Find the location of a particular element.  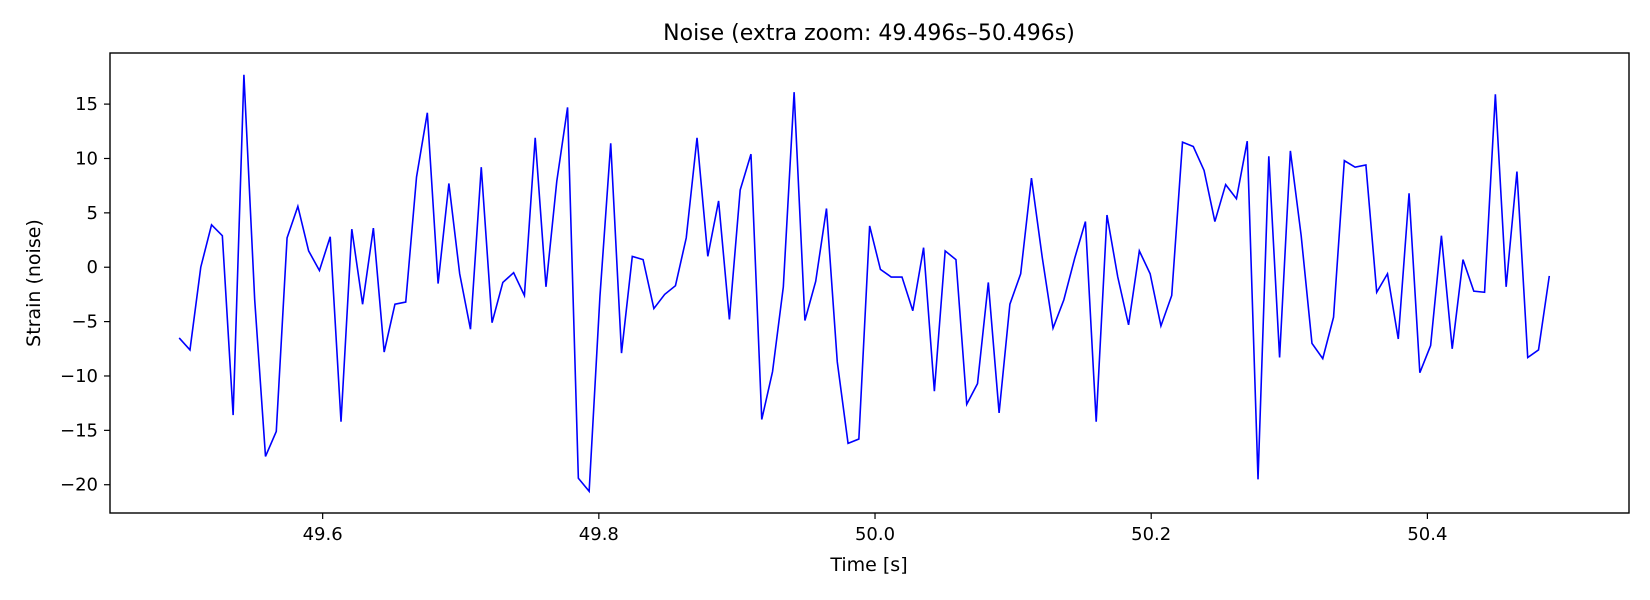

x-tick-label: 50.0 is located at coordinates (875, 534).